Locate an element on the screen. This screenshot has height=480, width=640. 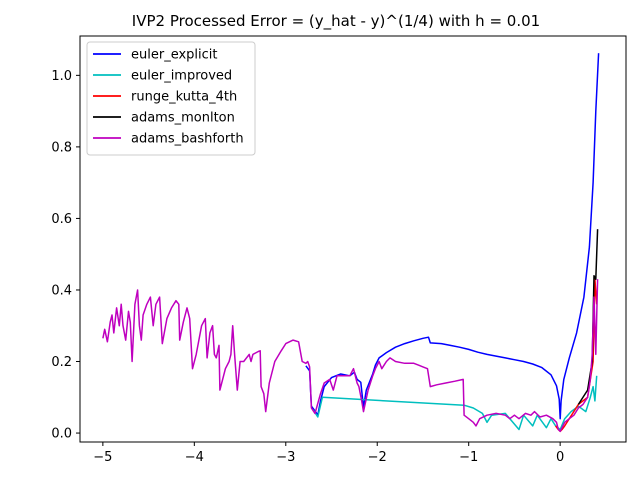
x-tick-label: −2 is located at coordinates (377, 457).